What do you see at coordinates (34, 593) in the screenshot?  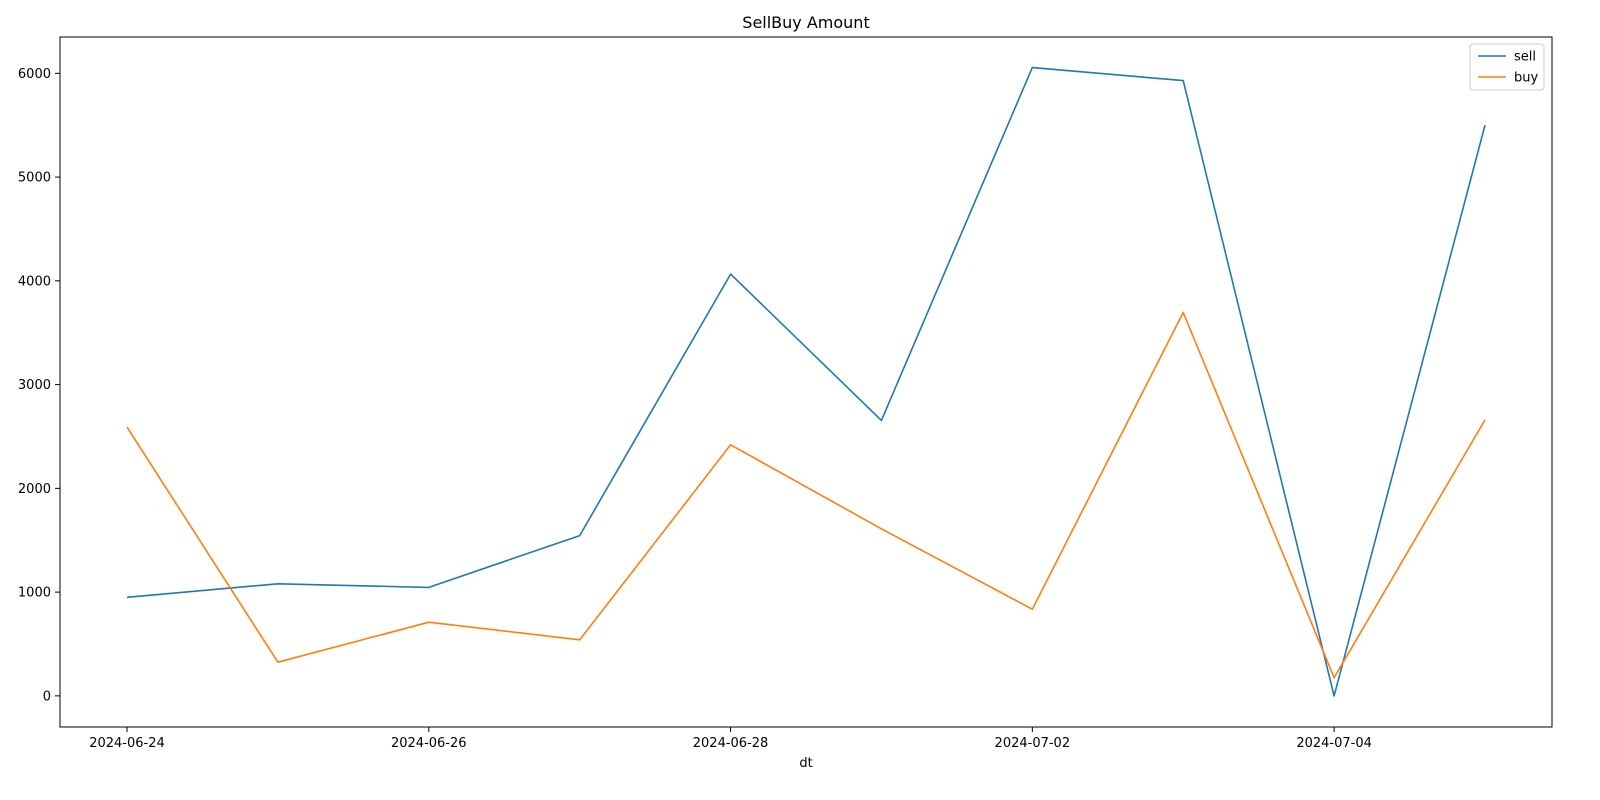 I see `y-tick-label: 1000` at bounding box center [34, 593].